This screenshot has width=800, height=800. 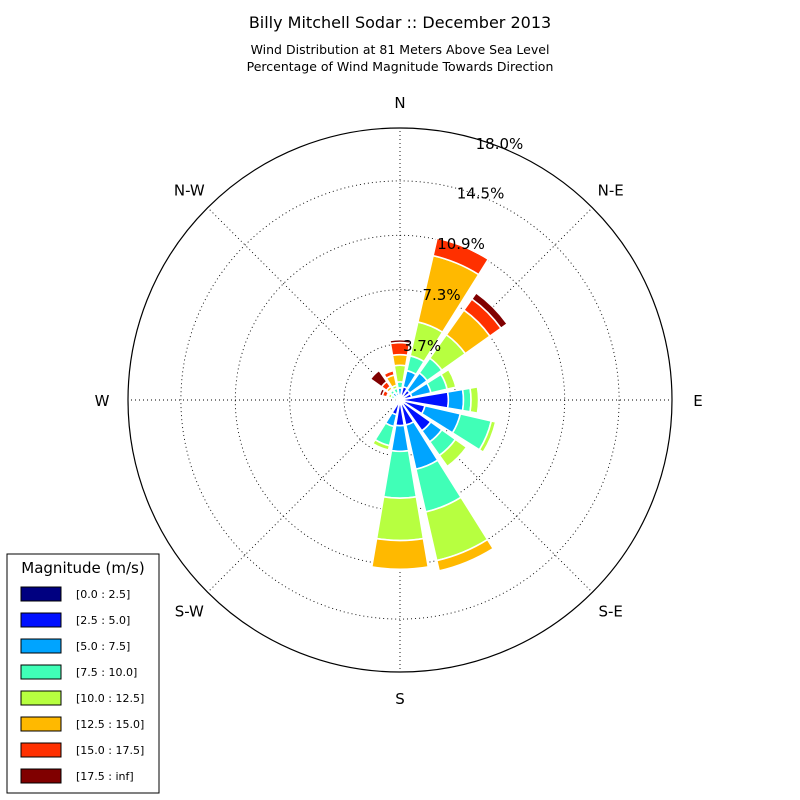 What do you see at coordinates (103, 646) in the screenshot?
I see `legend-label: [5.0 : 7.5]` at bounding box center [103, 646].